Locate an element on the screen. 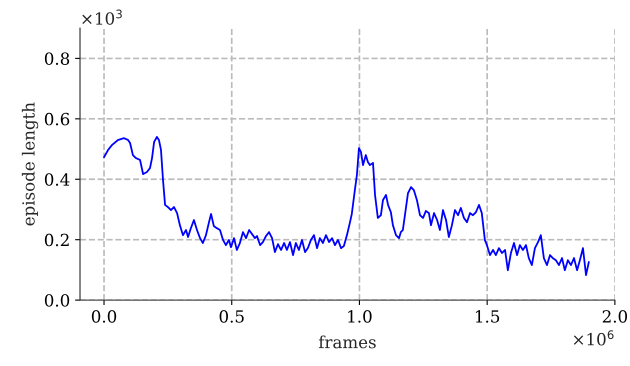  x-tick-label: 0.0 is located at coordinates (104, 316).